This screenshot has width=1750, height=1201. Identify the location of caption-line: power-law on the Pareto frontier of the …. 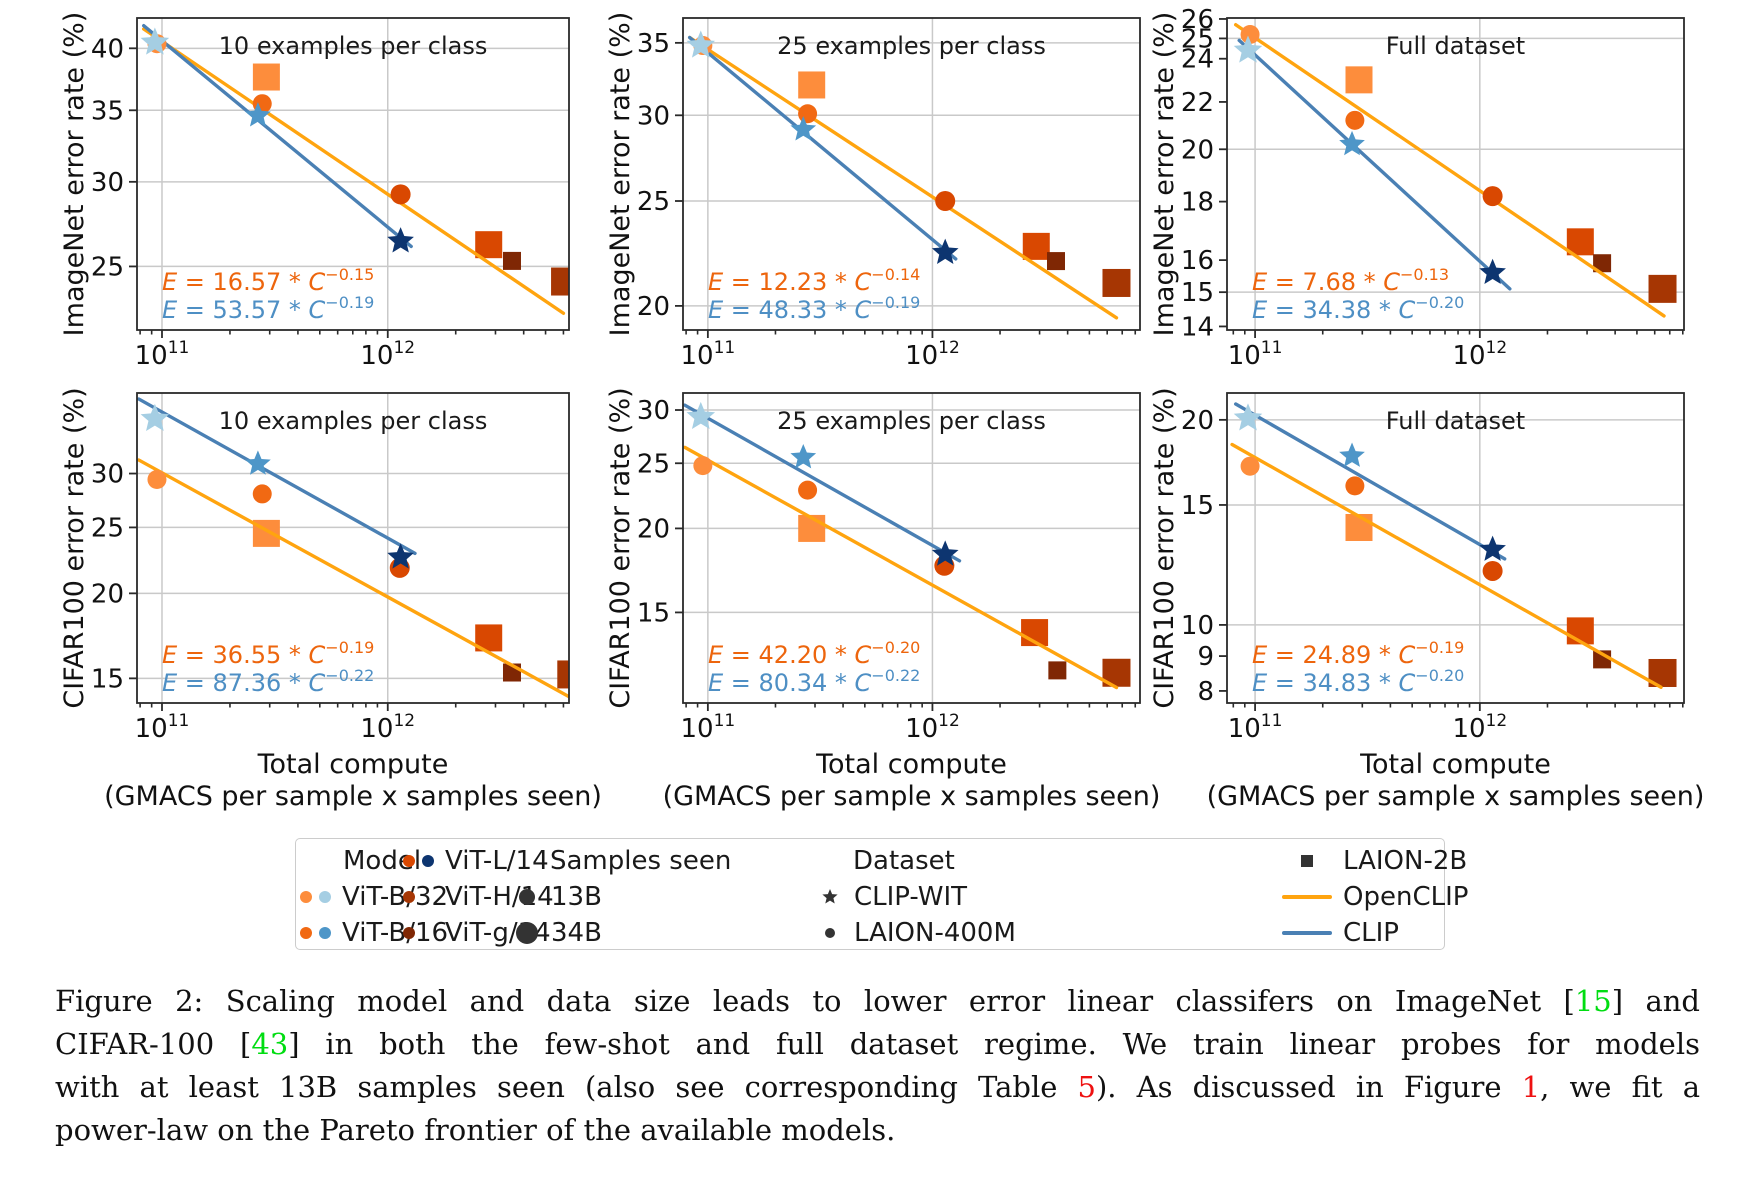
(475, 1130).